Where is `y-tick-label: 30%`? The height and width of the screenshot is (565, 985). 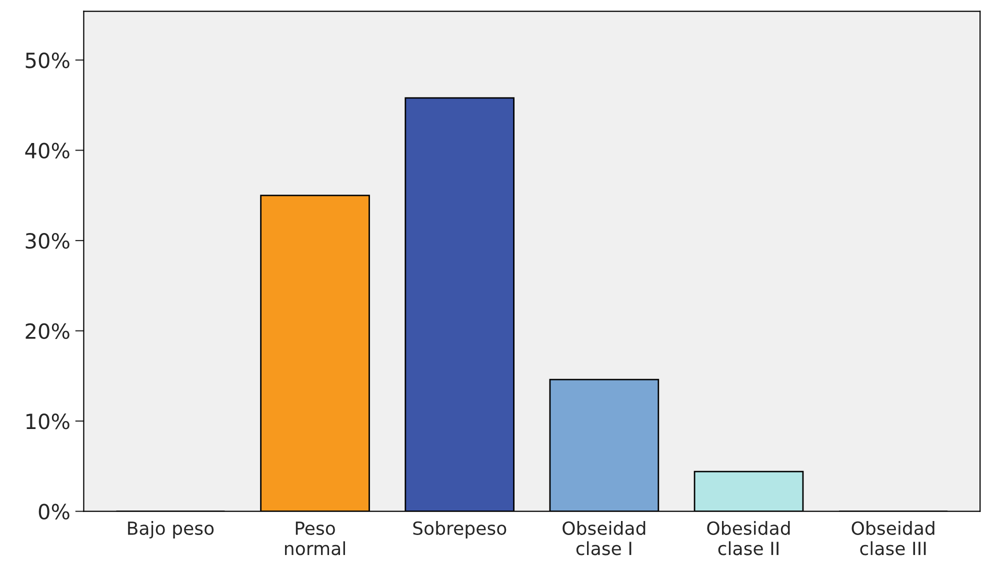 y-tick-label: 30% is located at coordinates (48, 241).